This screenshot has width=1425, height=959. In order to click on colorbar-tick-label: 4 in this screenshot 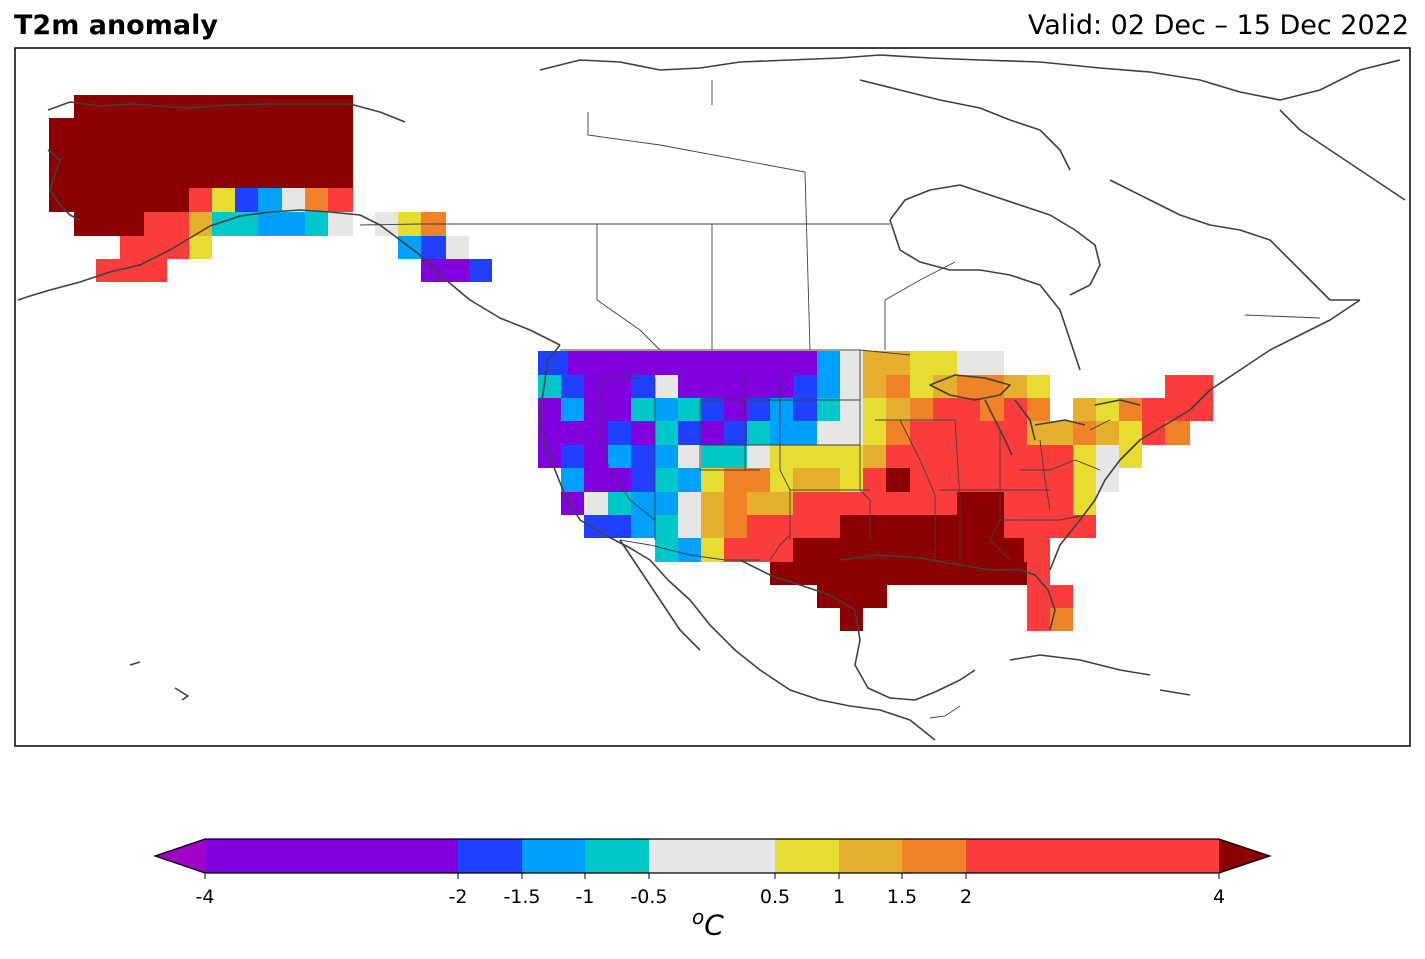, I will do `click(1219, 897)`.